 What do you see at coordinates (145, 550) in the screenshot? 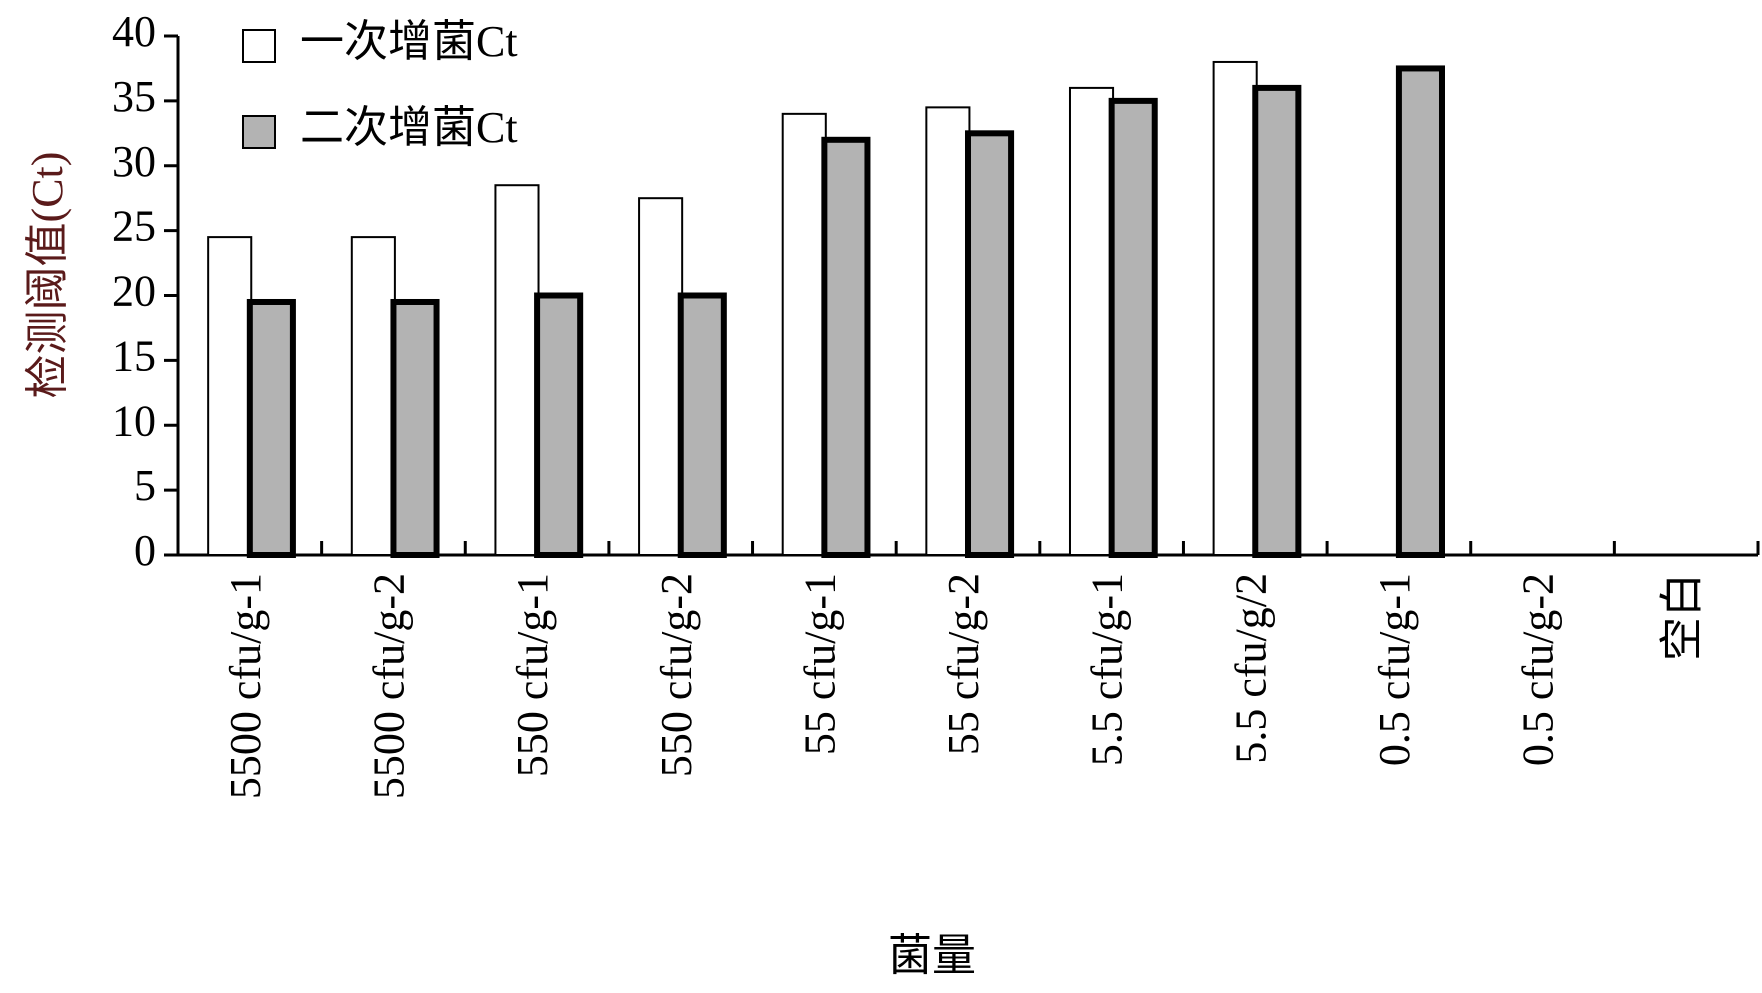
I see `y-tick-label: 0` at bounding box center [145, 550].